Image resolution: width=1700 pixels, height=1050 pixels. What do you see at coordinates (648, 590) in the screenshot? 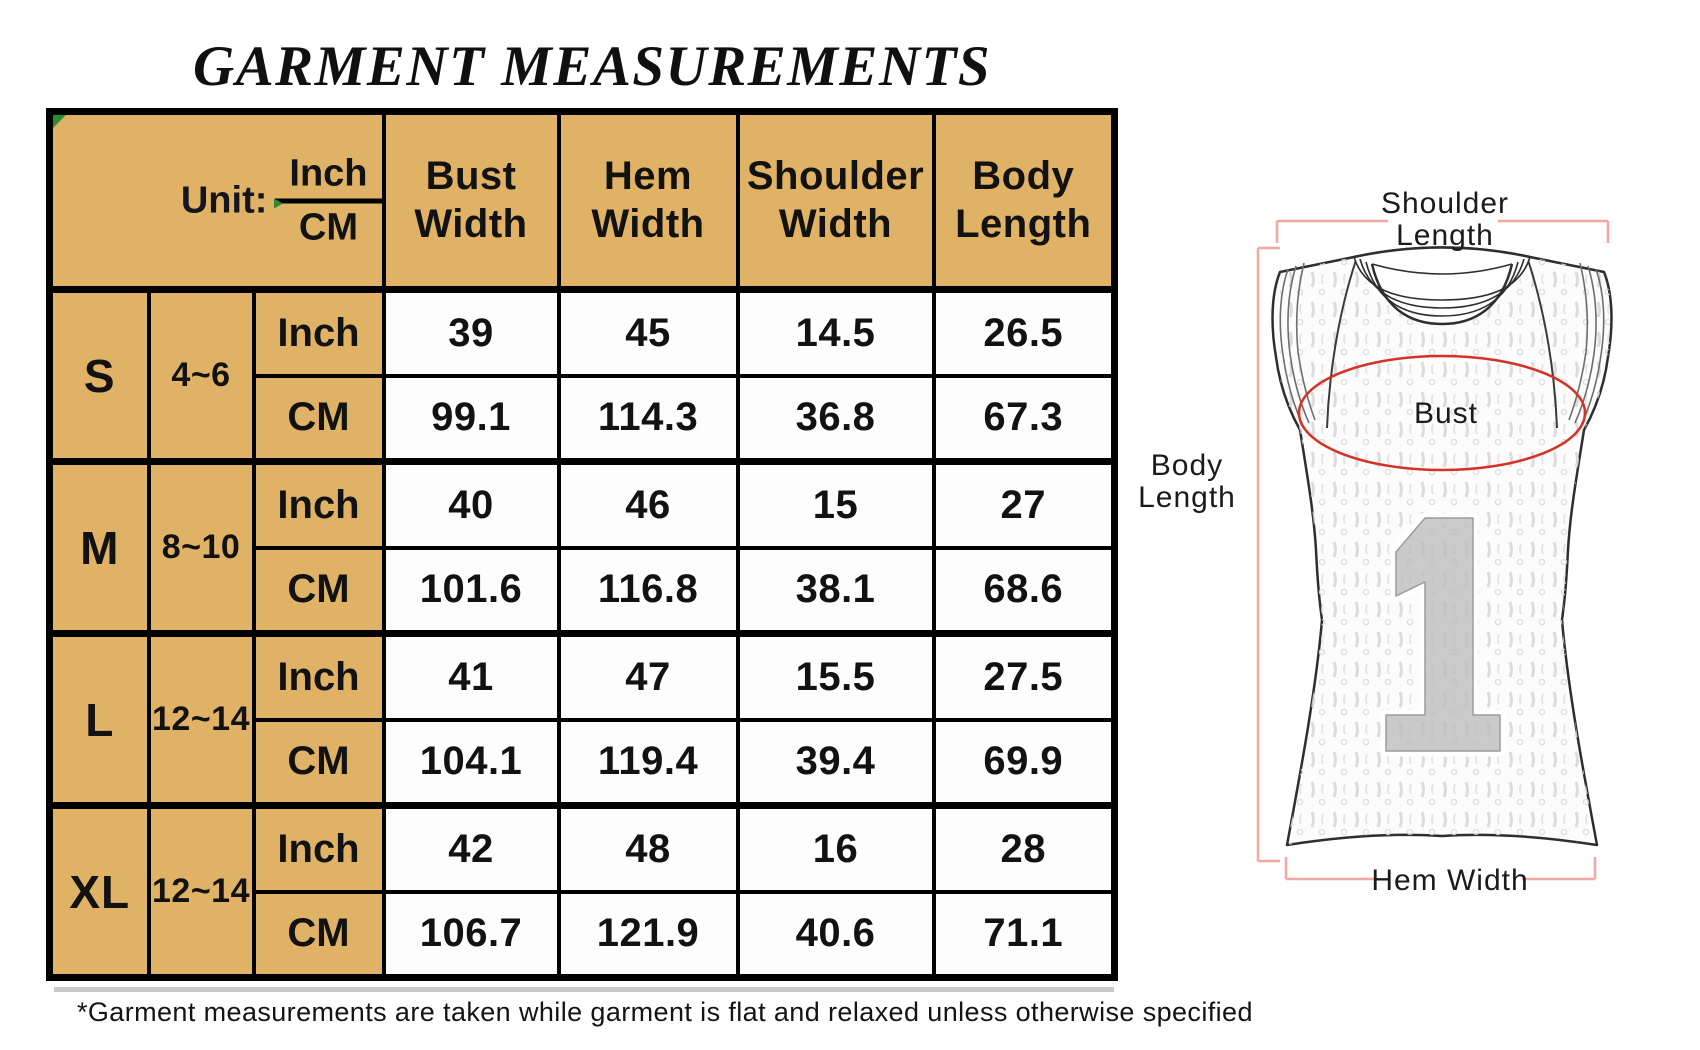
I see `value-cell: 116.8` at bounding box center [648, 590].